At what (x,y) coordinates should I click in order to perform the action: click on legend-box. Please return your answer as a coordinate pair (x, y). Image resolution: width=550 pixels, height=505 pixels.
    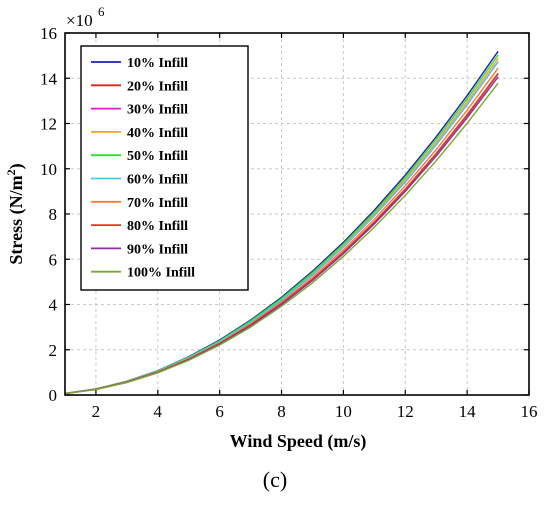
    Looking at the image, I should click on (164, 168).